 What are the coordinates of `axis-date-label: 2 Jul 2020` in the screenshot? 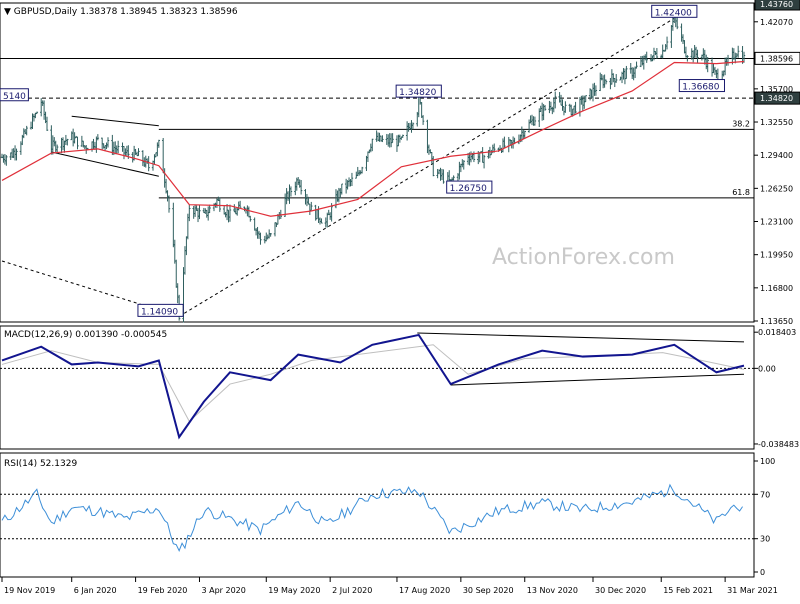 It's located at (352, 590).